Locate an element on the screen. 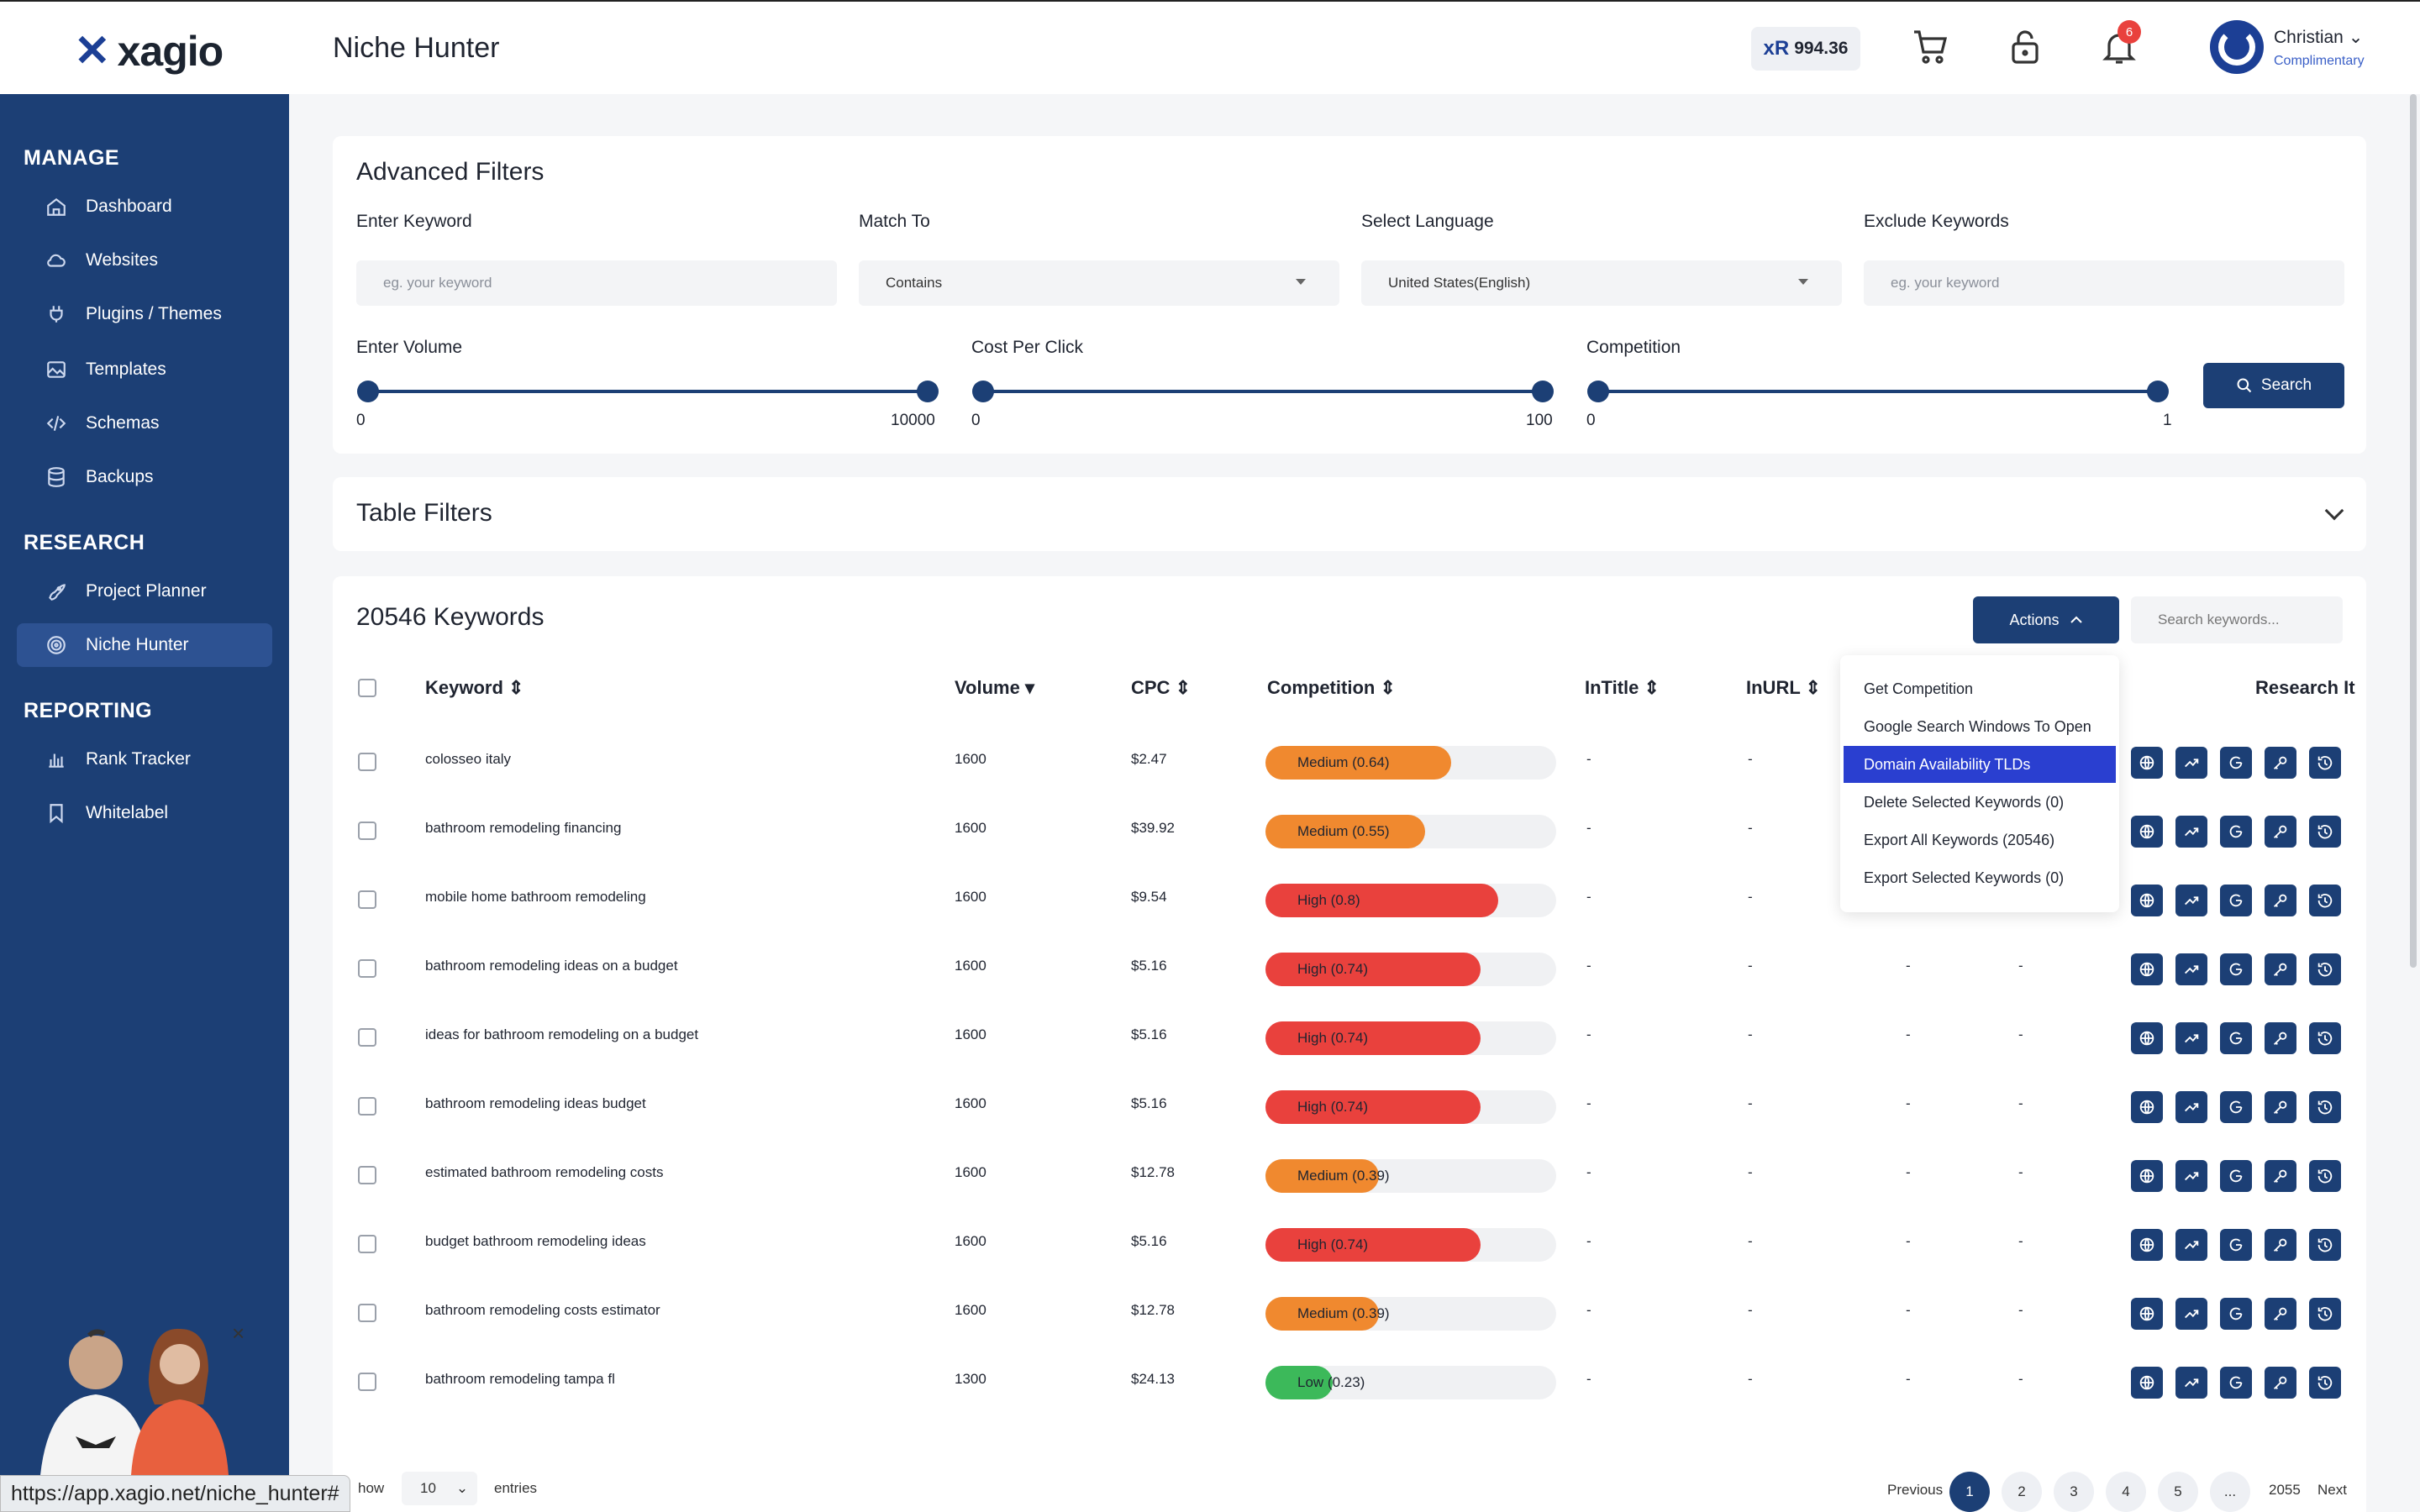 The height and width of the screenshot is (1512, 2420). cpc-min-handle is located at coordinates (983, 391).